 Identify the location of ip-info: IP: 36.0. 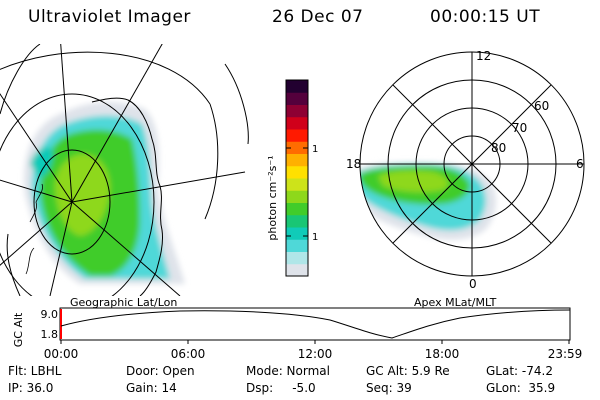
(31, 388).